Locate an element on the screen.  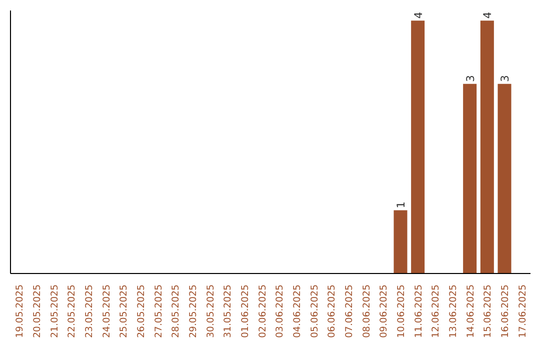
x-tick-label: 09.06.2025 is located at coordinates (384, 311).